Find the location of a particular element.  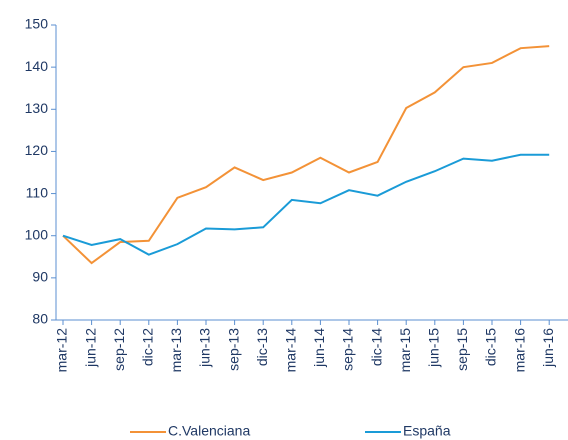

x-tick-label: sep-12 is located at coordinates (119, 349).